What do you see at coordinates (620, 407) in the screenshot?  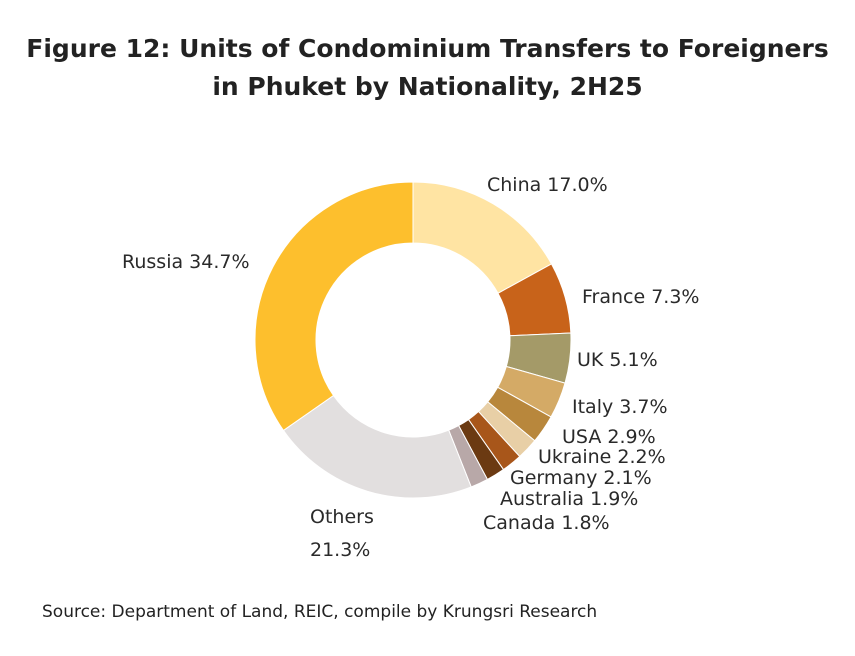 I see `label-italy: Italy 3.7%` at bounding box center [620, 407].